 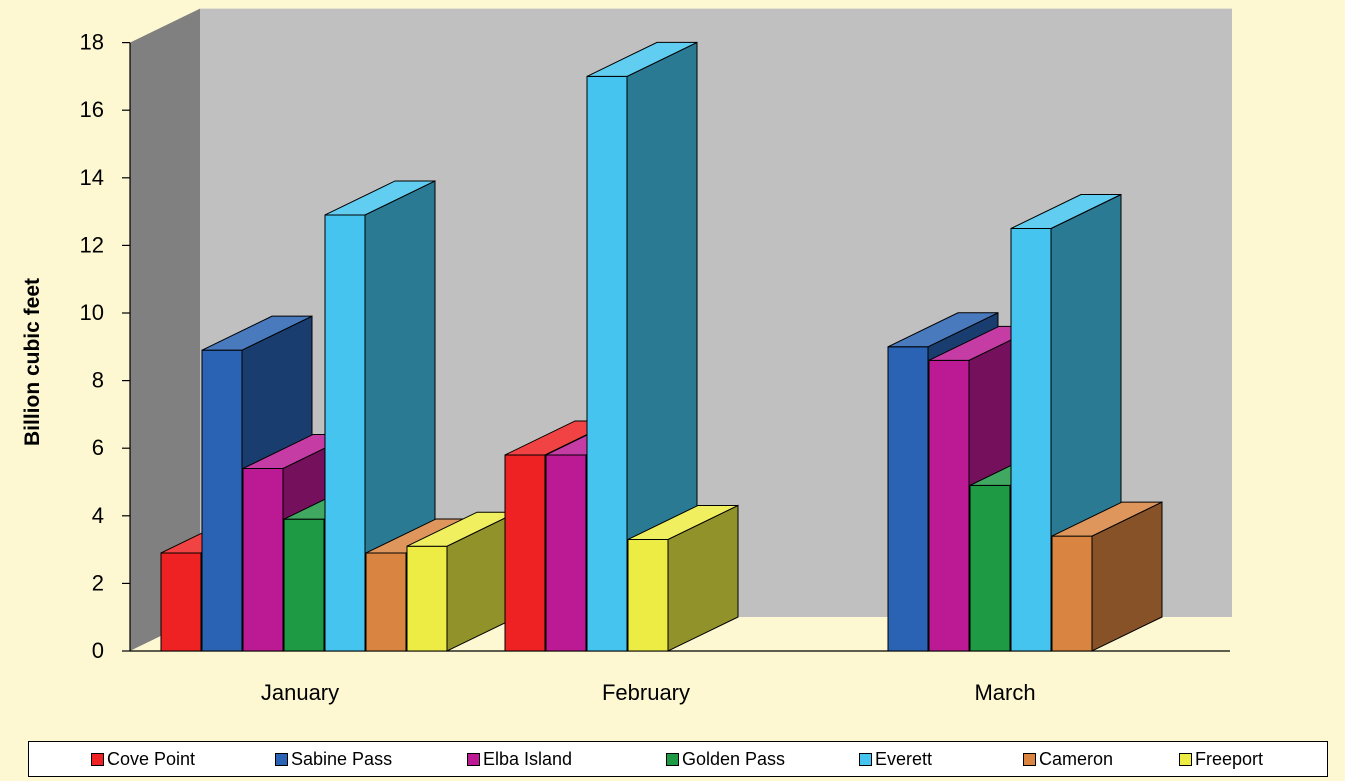 I want to click on legend-item-elba-island: Elba Island, so click(x=519, y=759).